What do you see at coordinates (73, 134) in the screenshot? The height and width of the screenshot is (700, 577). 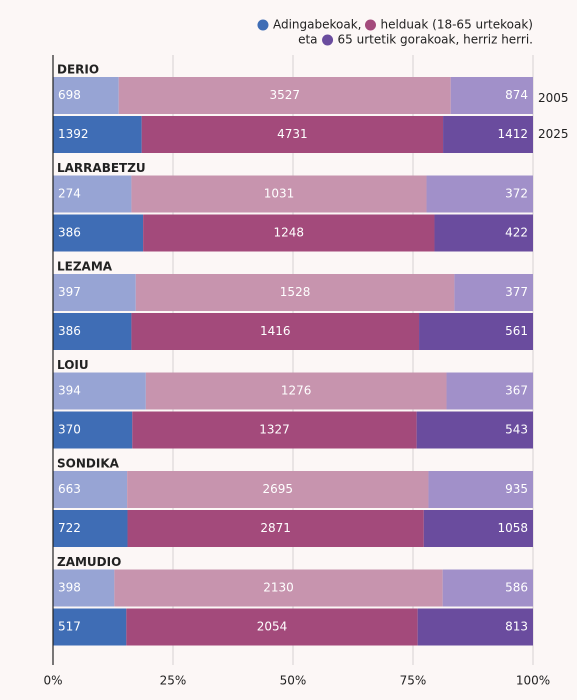 I see `value-label: 1392` at bounding box center [73, 134].